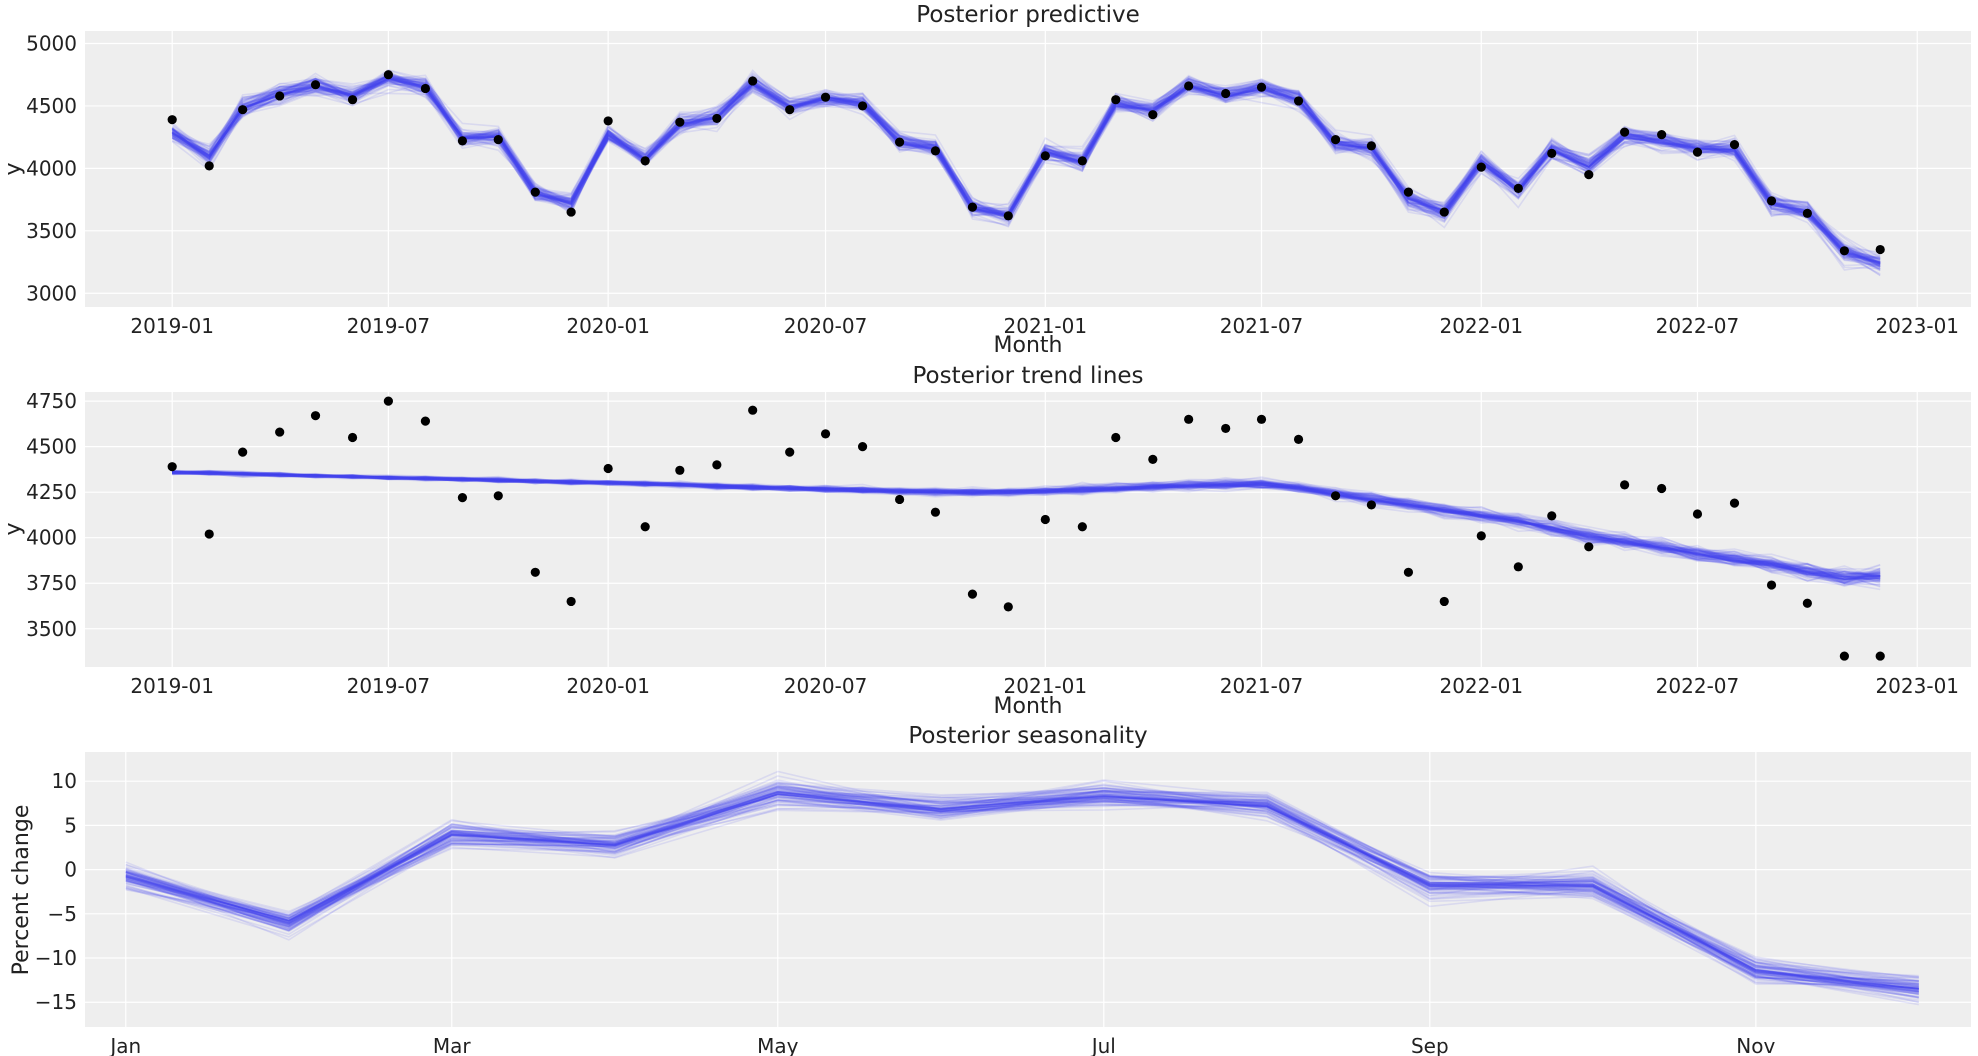  Describe the element at coordinates (172, 326) in the screenshot. I see `x-tick-label: 2019-01` at that location.